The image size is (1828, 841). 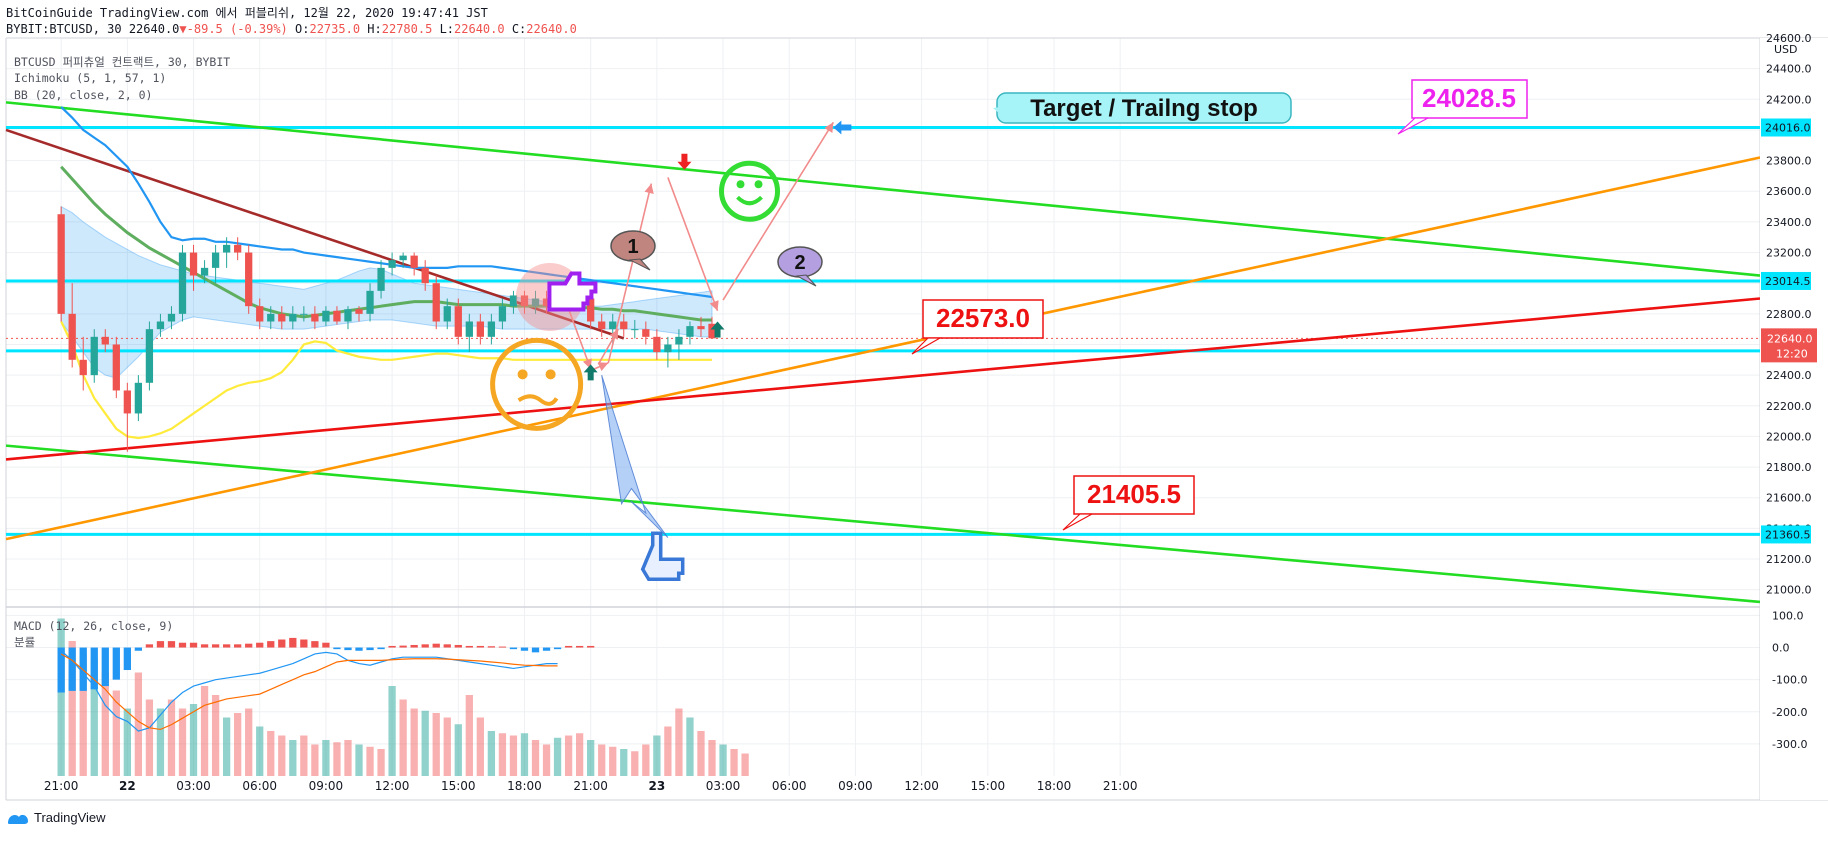 I want to click on macd-tick-label: 0.0, so click(x=1781, y=648).